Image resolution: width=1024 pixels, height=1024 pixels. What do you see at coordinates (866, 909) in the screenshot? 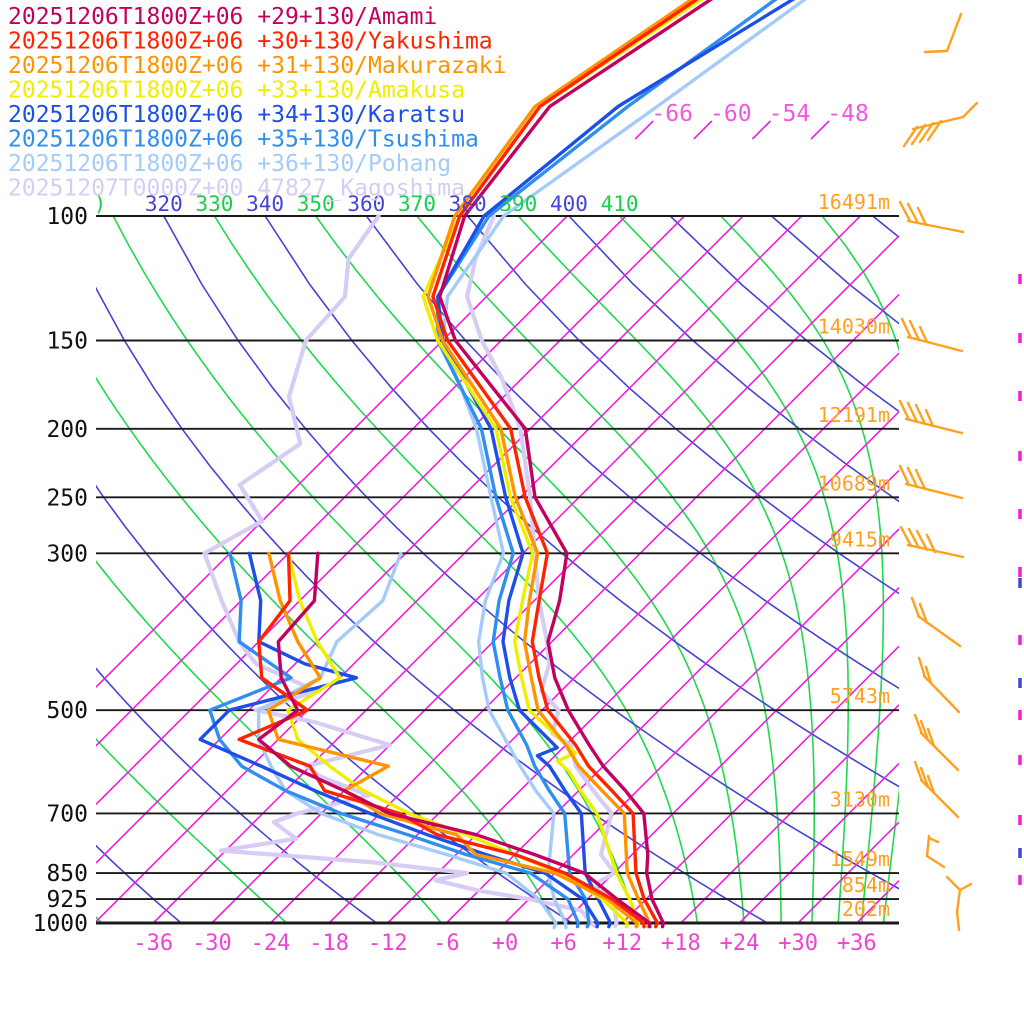
I see `height-label: 202m` at bounding box center [866, 909].